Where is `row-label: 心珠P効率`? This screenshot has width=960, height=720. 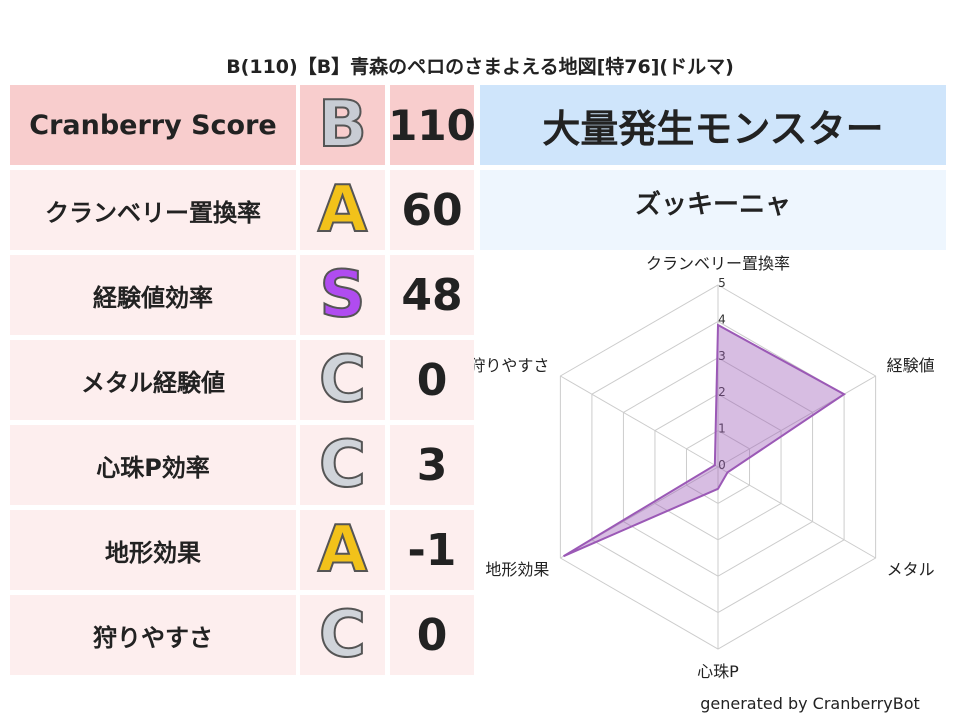
row-label: 心珠P効率 is located at coordinates (153, 465).